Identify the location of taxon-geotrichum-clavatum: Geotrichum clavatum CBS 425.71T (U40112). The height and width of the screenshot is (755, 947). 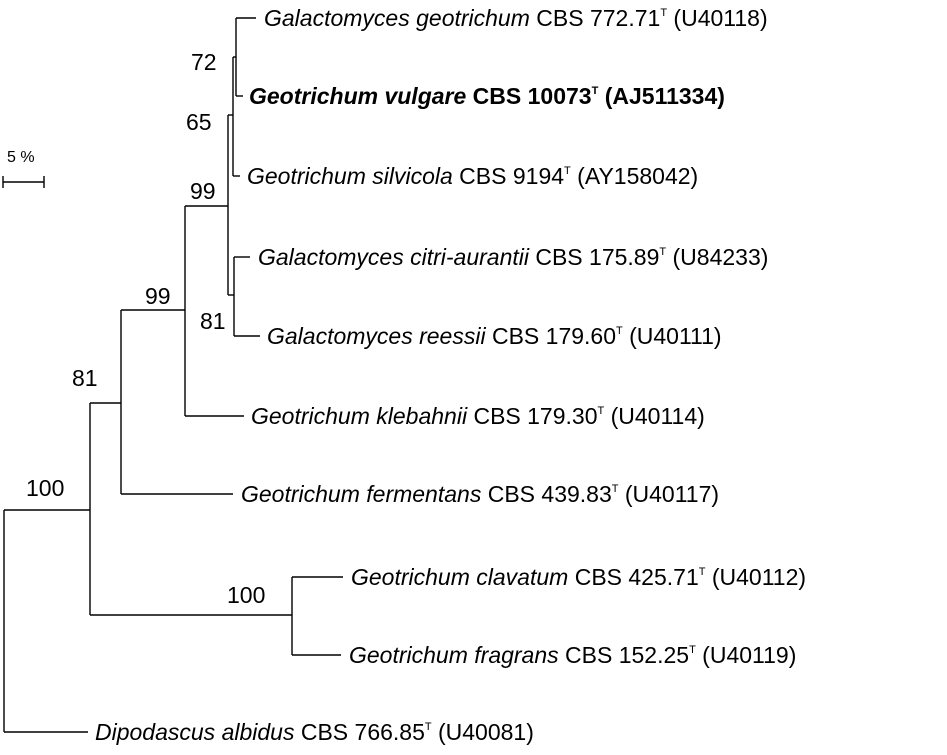
(578, 577).